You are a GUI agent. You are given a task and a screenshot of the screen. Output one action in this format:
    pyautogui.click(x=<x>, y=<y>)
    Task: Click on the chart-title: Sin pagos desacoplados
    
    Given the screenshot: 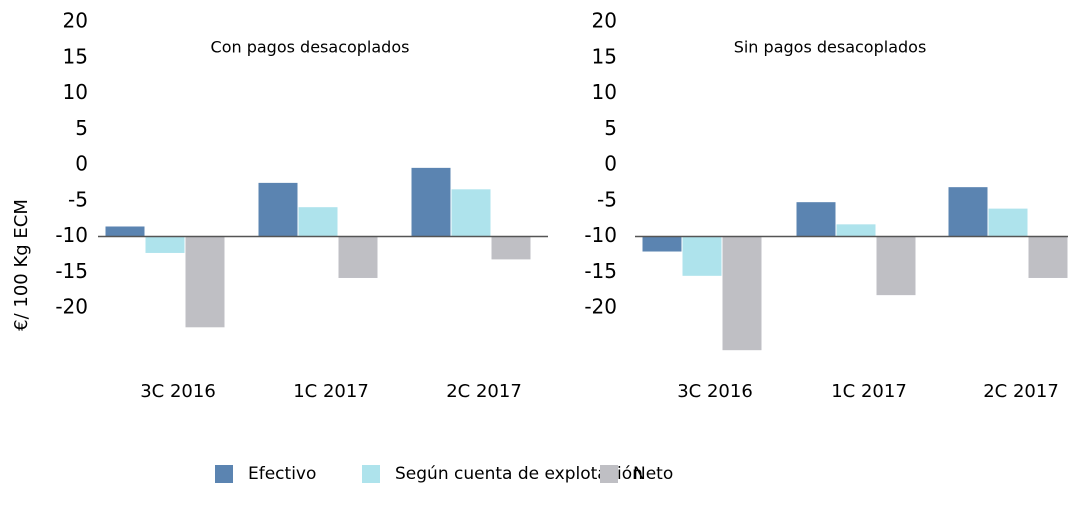 What is the action you would take?
    pyautogui.click(x=830, y=47)
    